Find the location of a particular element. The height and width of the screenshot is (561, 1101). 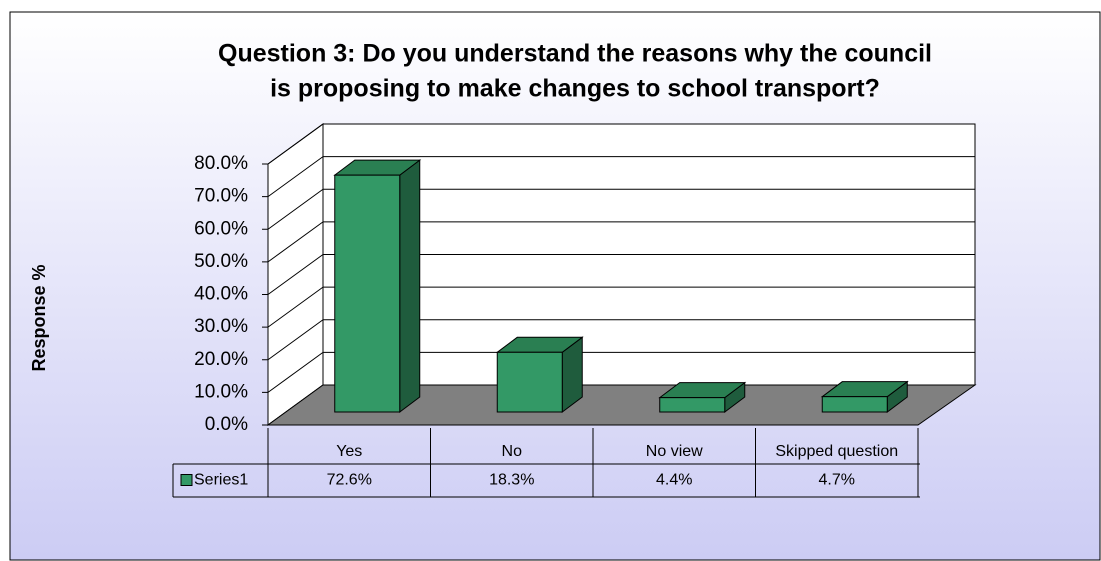

legend-key is located at coordinates (186, 480).